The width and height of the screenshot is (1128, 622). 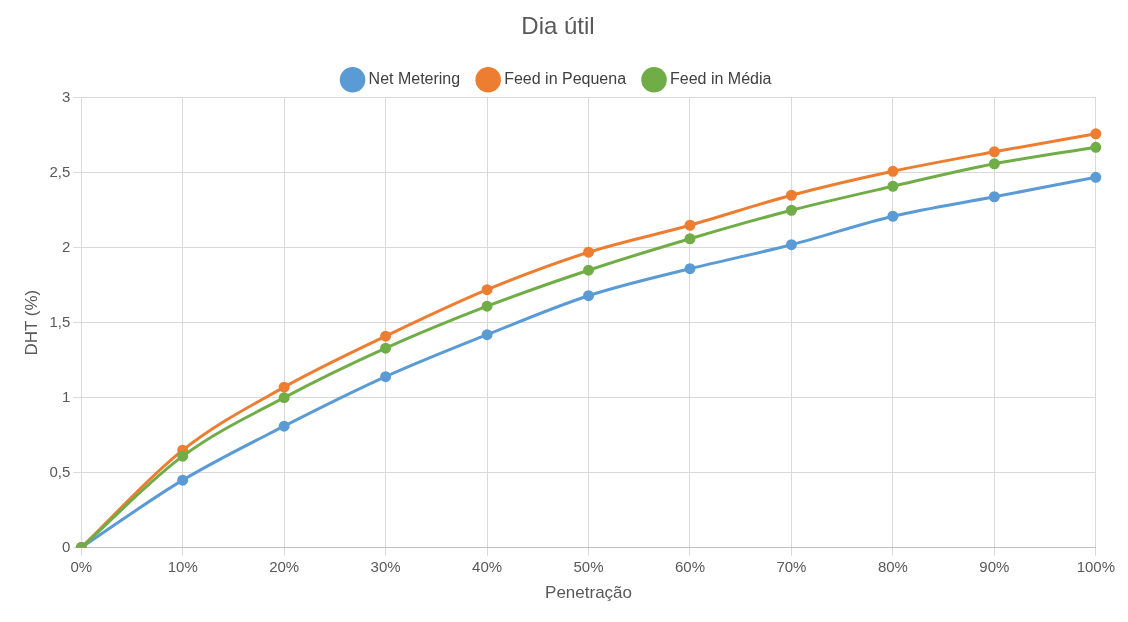 I want to click on x-tick-label: 10%, so click(x=182, y=566).